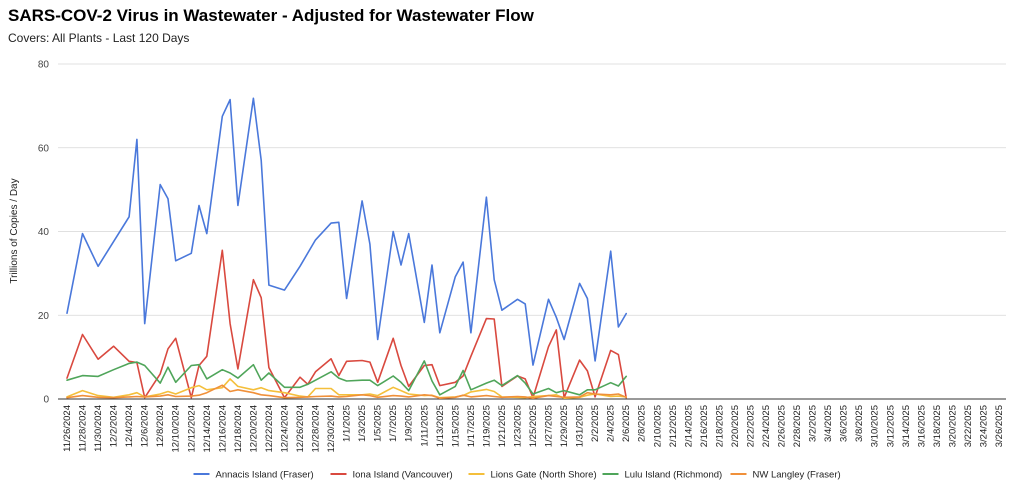 This screenshot has width=1024, height=499. Describe the element at coordinates (782, 426) in the screenshot. I see `x-tick-label: 2/26/2025` at that location.